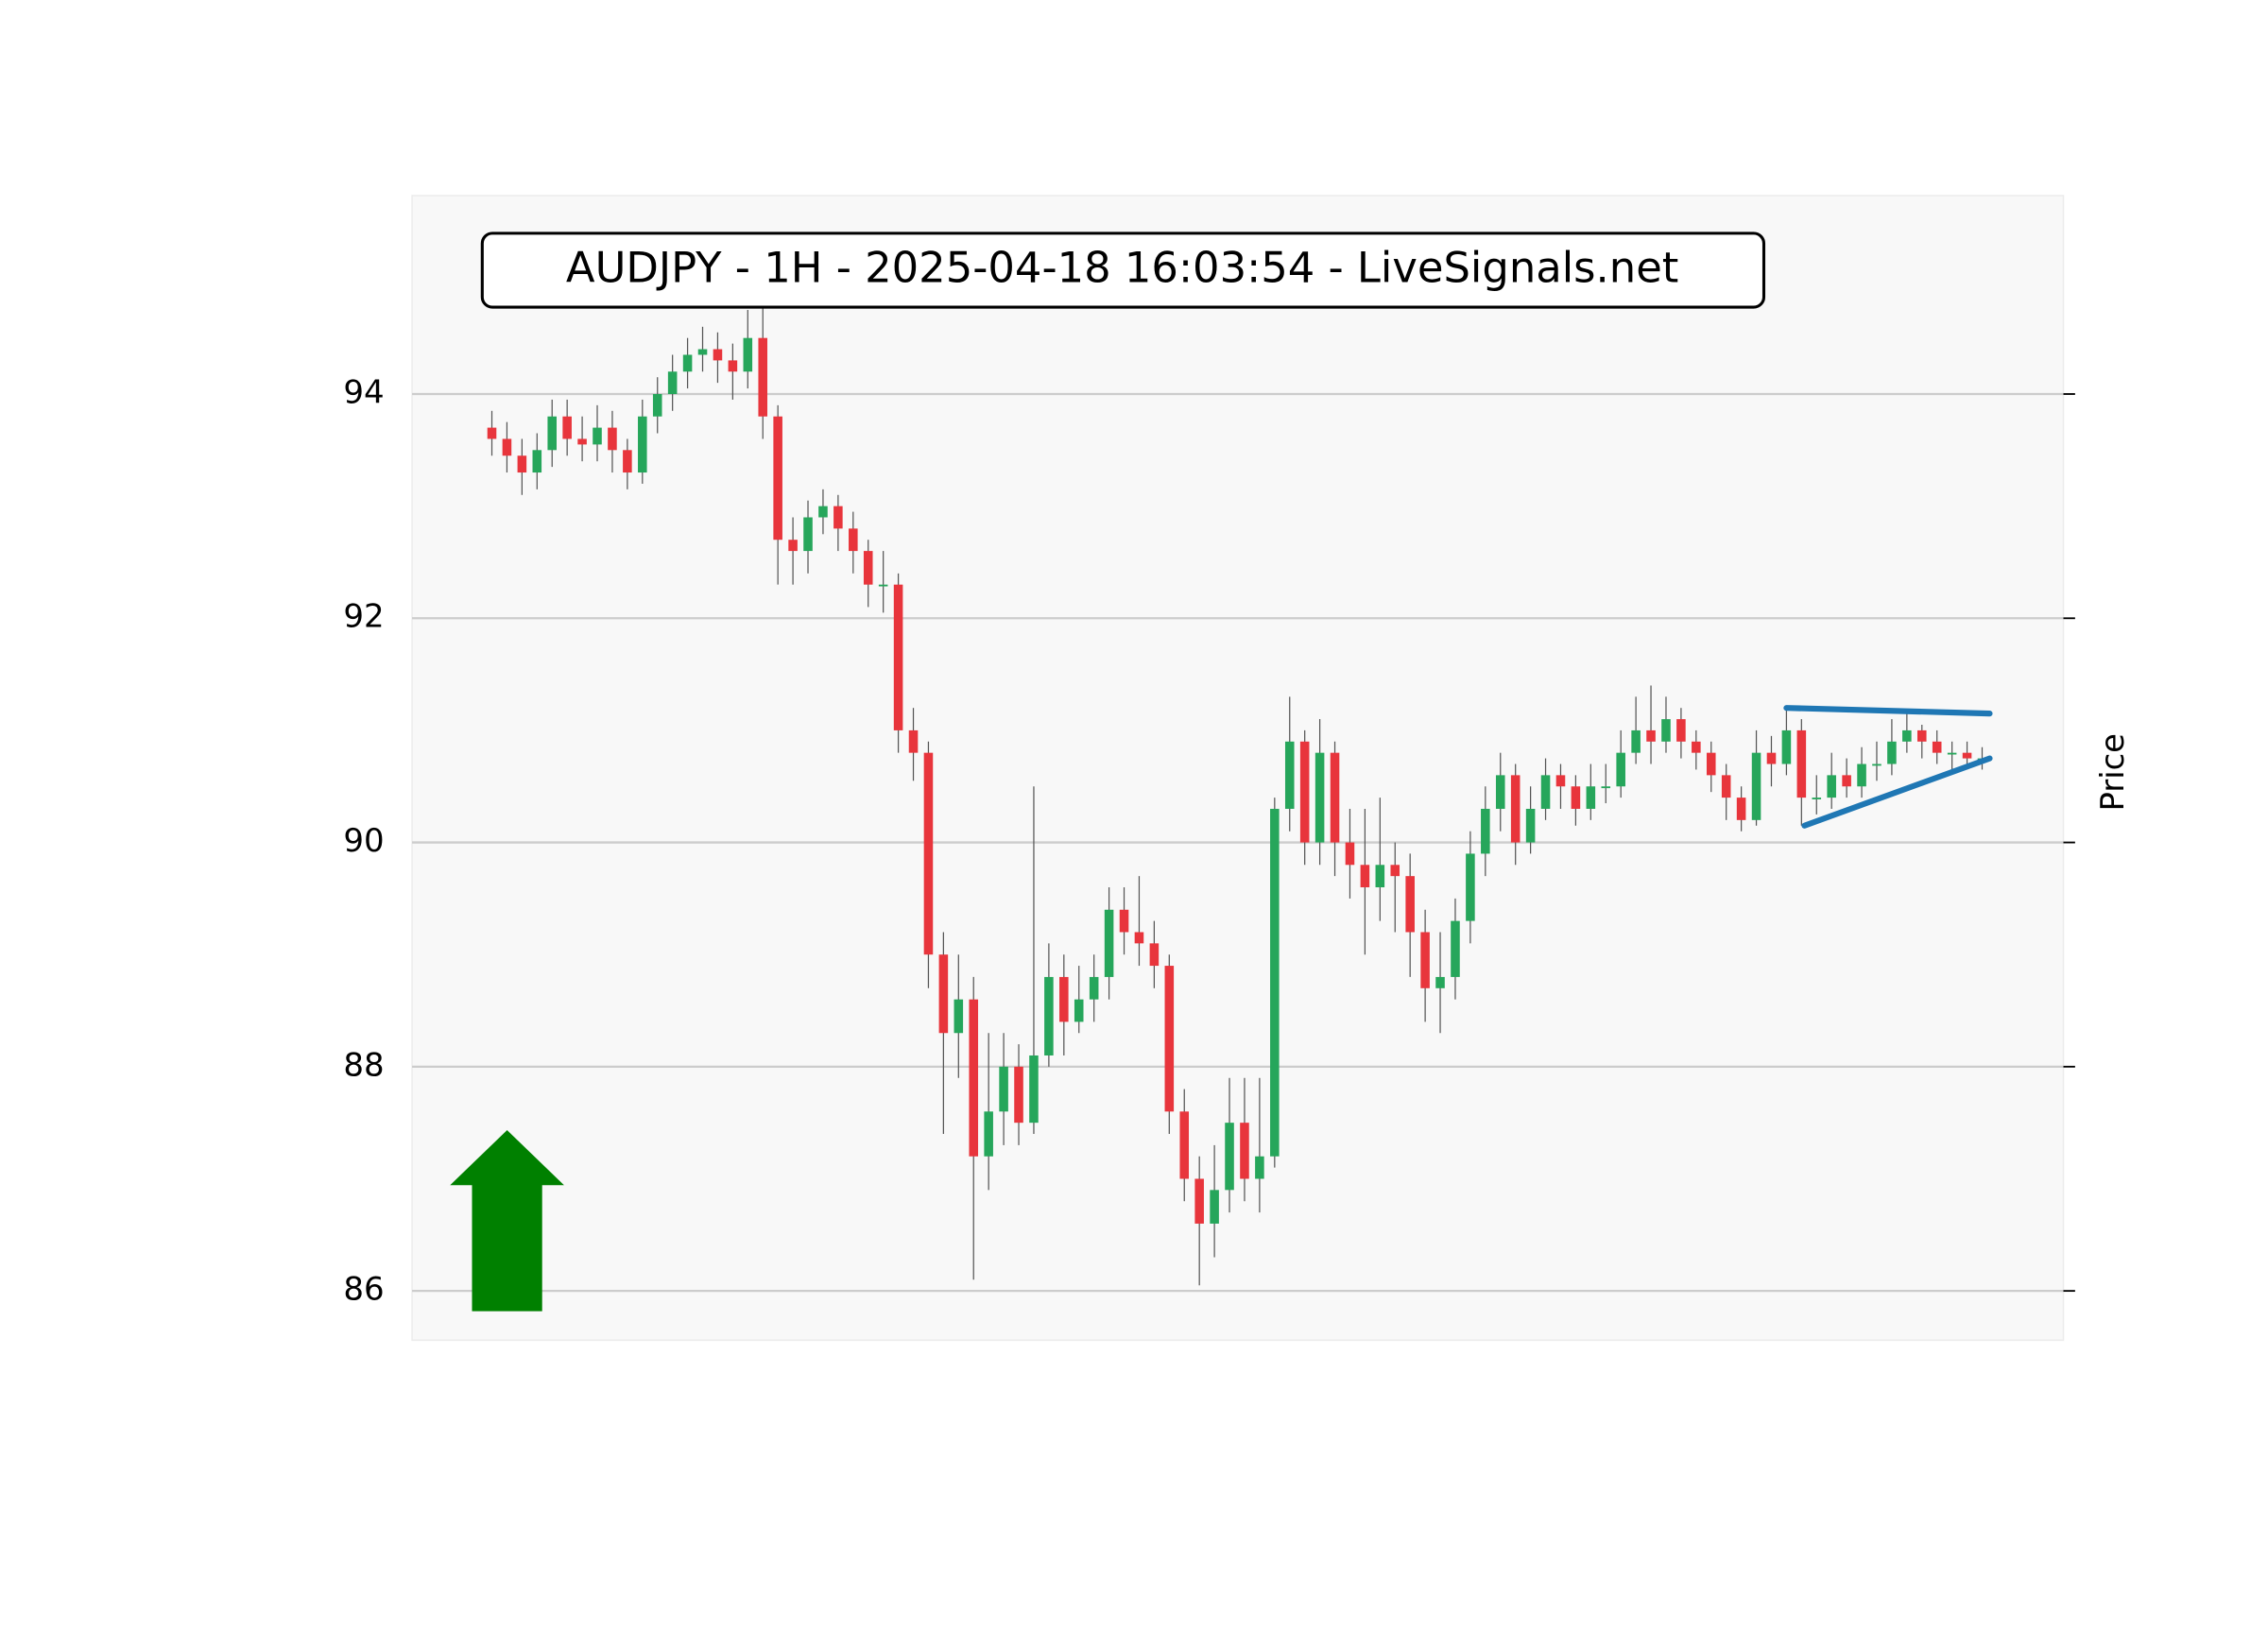 The height and width of the screenshot is (1630, 2268). Describe the element at coordinates (363, 617) in the screenshot. I see `y-tick-label: 92` at that location.